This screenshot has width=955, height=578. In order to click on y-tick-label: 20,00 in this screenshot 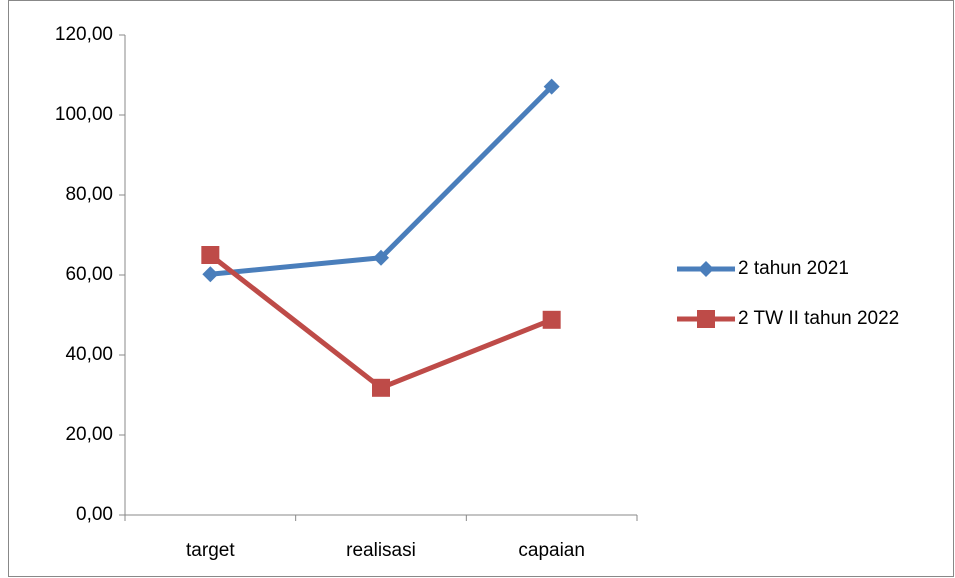, I will do `click(89, 434)`.